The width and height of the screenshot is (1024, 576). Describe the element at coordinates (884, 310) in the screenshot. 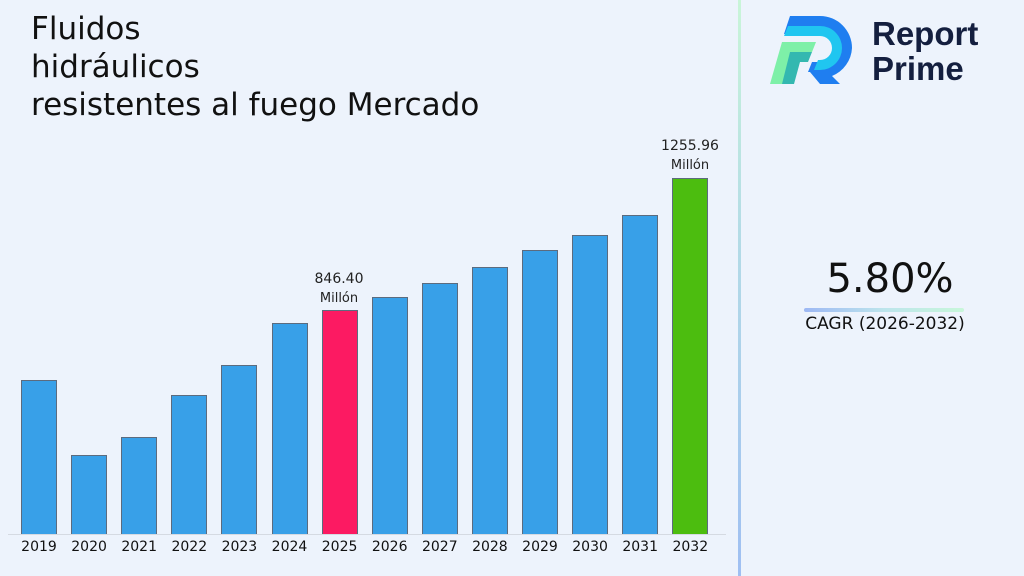

I see `cagr-underline` at that location.